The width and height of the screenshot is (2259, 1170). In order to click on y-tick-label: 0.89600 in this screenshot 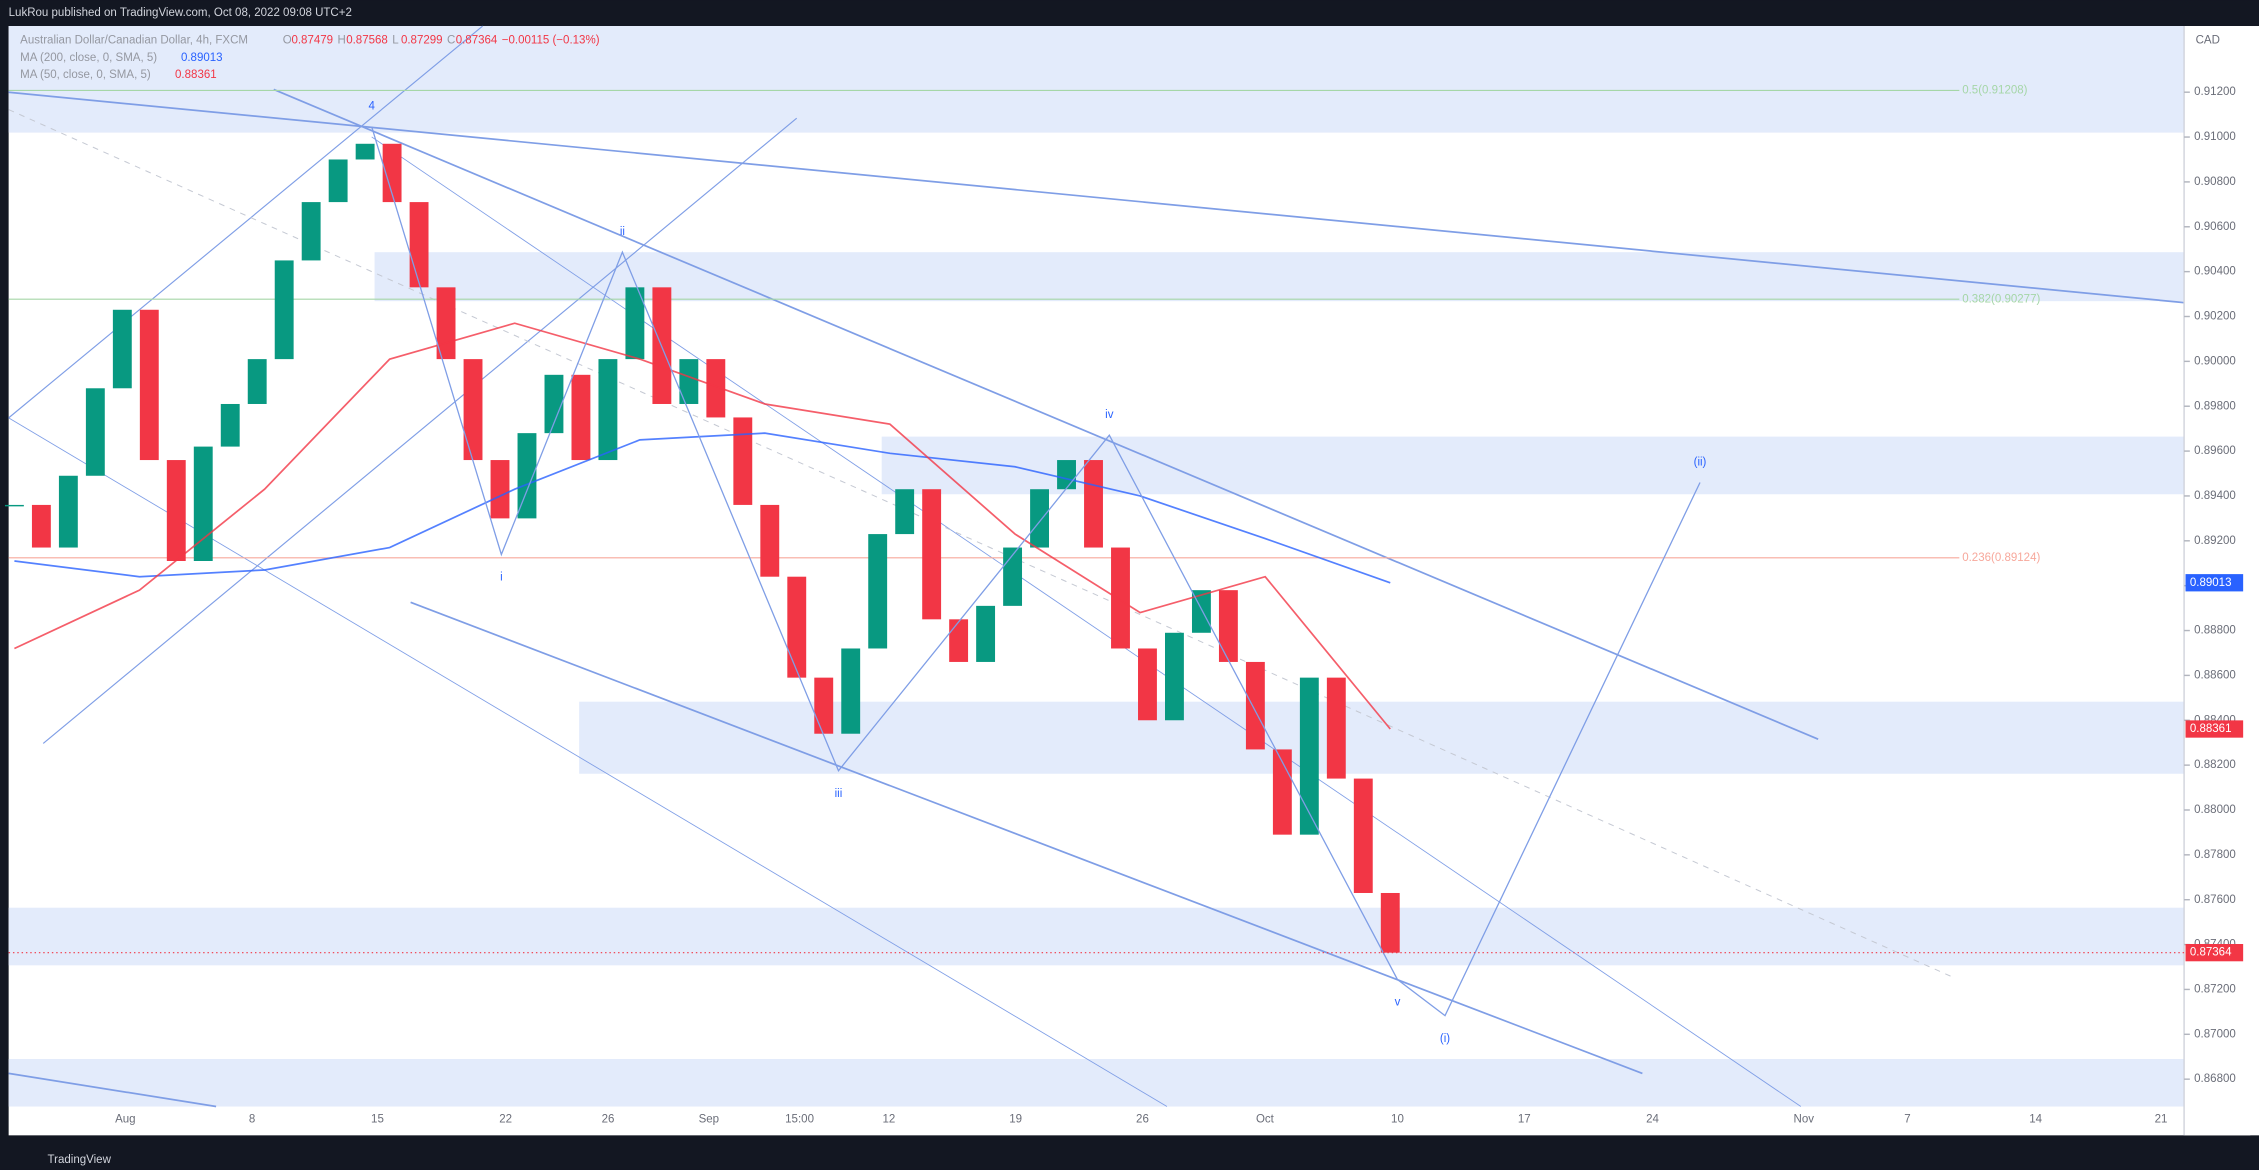, I will do `click(2215, 451)`.